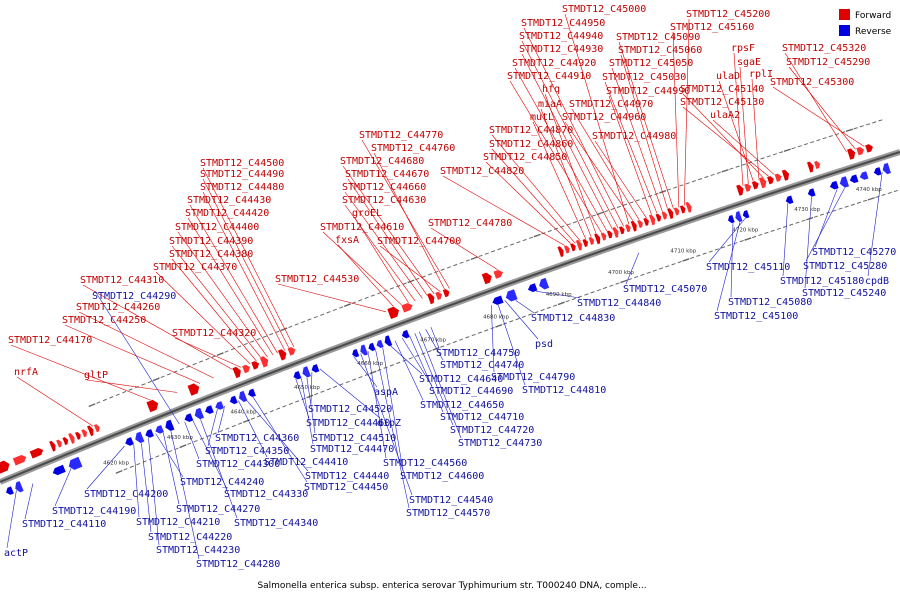  Describe the element at coordinates (96, 375) in the screenshot. I see `forward-gene-label: gltP` at that location.